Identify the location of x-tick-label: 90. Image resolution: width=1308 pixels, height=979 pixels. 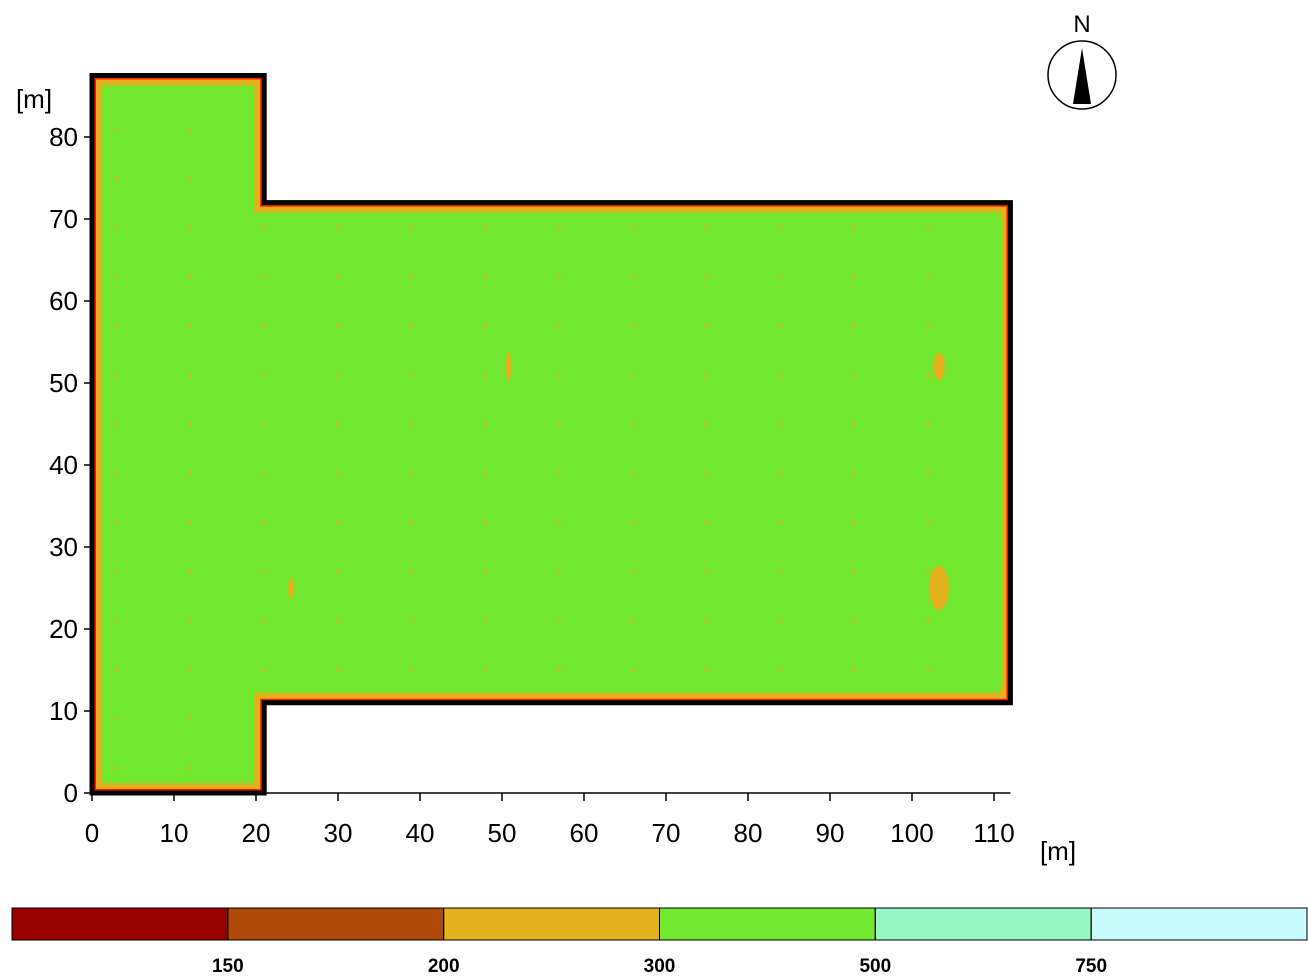
(830, 833).